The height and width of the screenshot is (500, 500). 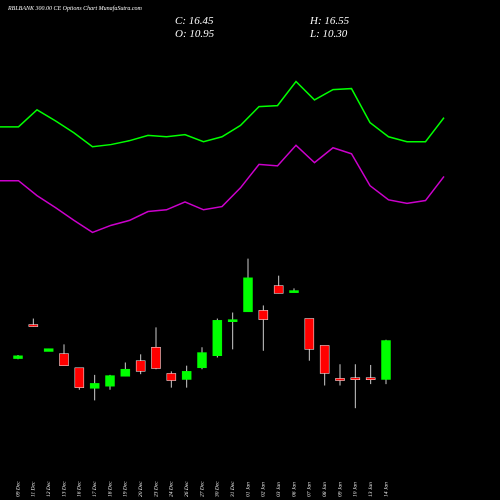 I want to click on x-tick-label: 12 Dec, so click(x=49, y=489).